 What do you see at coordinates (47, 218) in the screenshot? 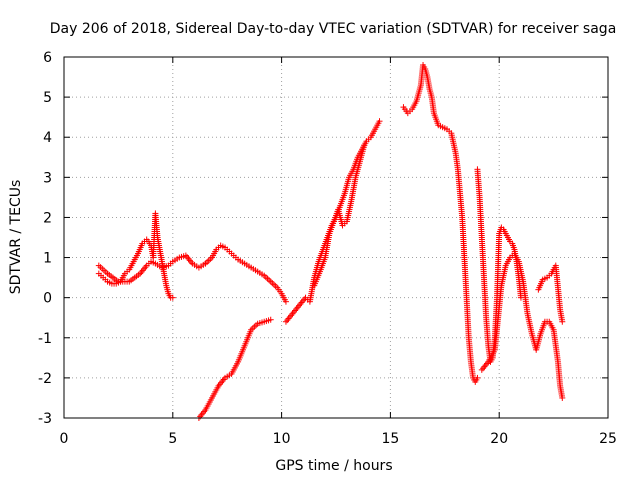
I see `y-tick-label: 2` at bounding box center [47, 218].